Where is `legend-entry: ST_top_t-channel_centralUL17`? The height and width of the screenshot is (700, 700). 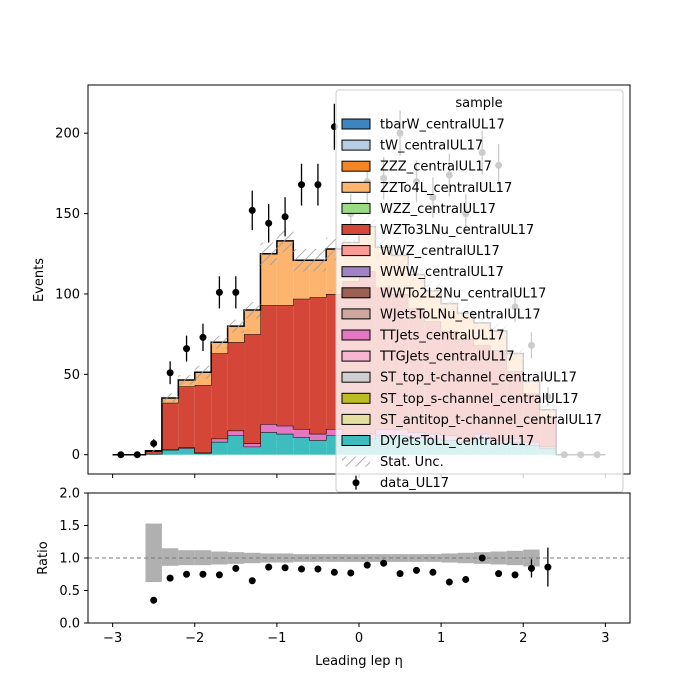 legend-entry: ST_top_t-channel_centralUL17 is located at coordinates (459, 378).